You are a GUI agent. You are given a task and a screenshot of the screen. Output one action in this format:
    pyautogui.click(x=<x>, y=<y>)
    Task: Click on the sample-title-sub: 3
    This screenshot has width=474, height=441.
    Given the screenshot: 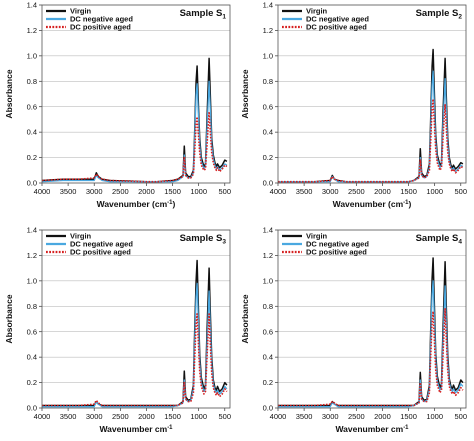 What is the action you would take?
    pyautogui.click(x=224, y=242)
    